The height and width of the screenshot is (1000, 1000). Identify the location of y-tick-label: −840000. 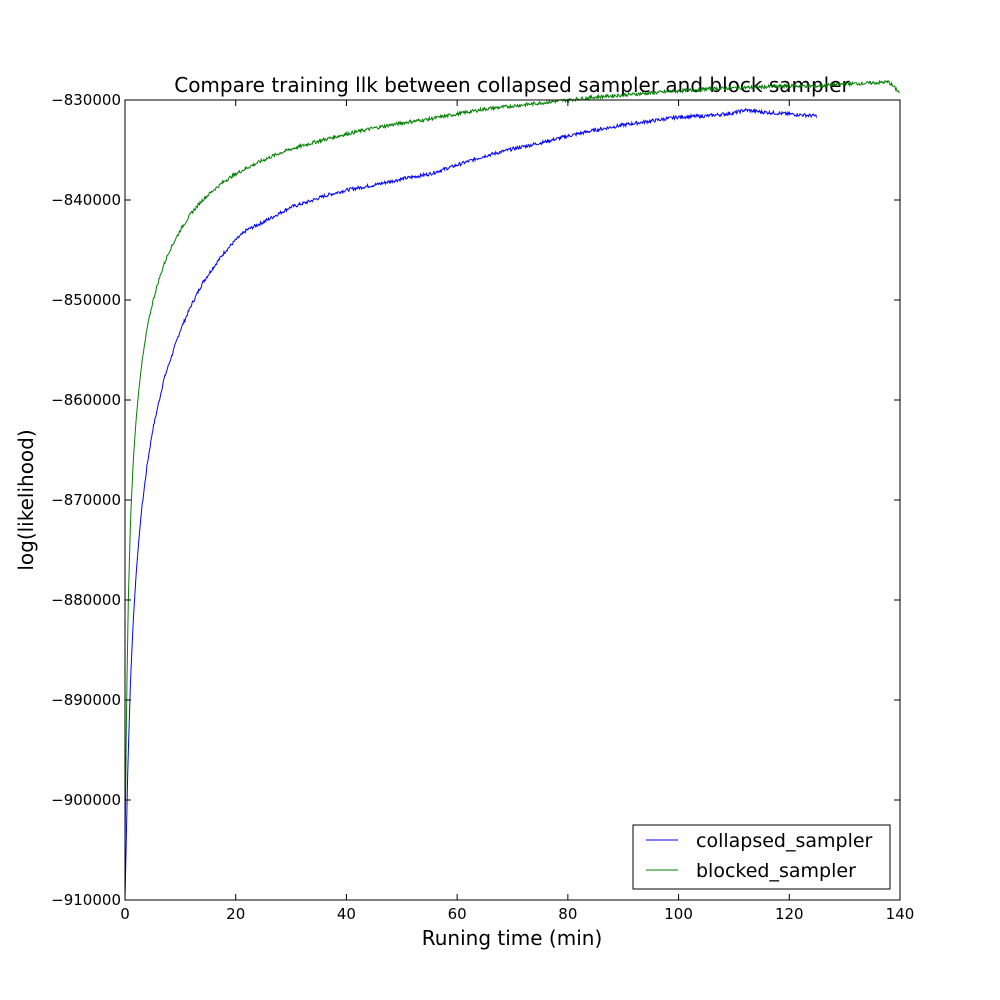
(86, 200).